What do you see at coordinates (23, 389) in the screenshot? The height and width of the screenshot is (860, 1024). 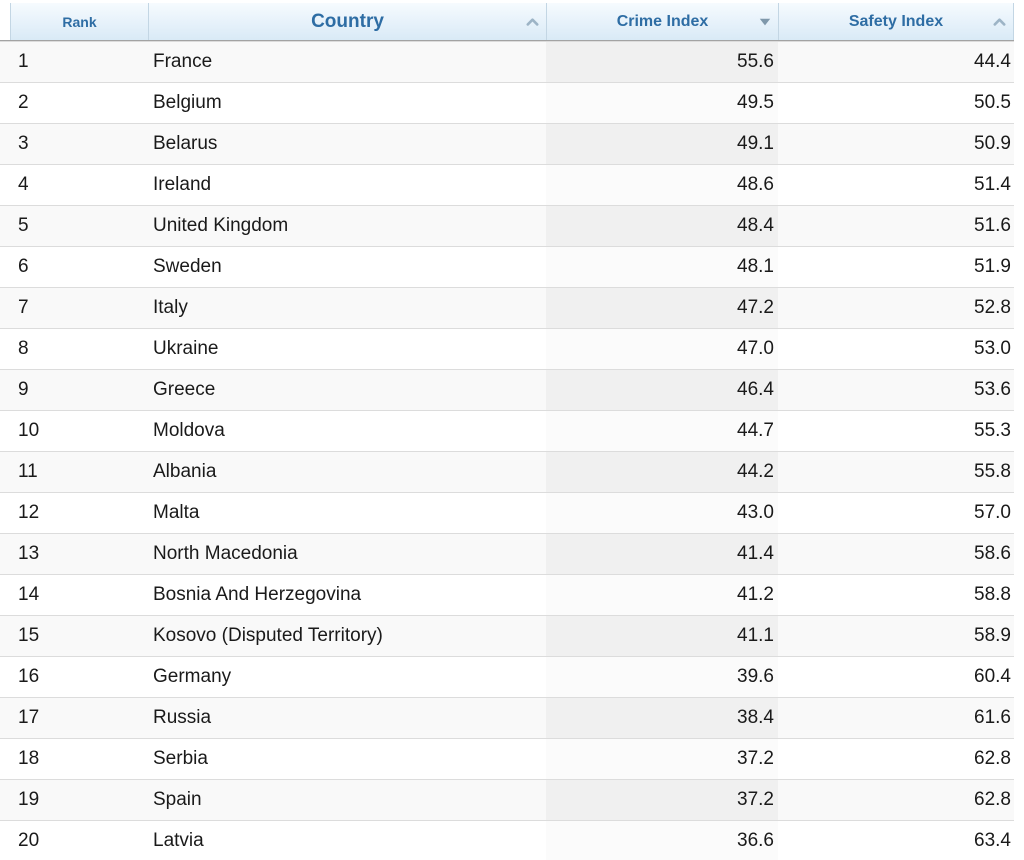 I see `rank-cell: 9` at bounding box center [23, 389].